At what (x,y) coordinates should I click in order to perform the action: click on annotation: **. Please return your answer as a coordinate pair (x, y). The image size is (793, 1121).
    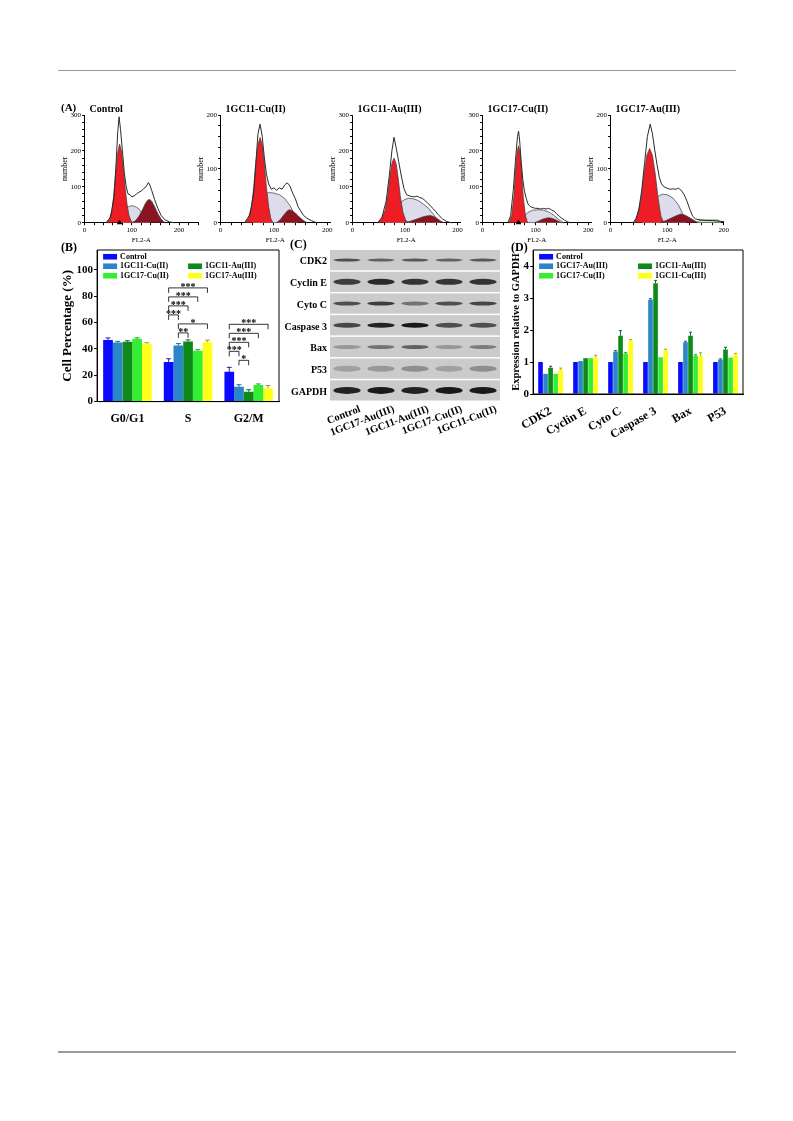
    Looking at the image, I should click on (183, 331).